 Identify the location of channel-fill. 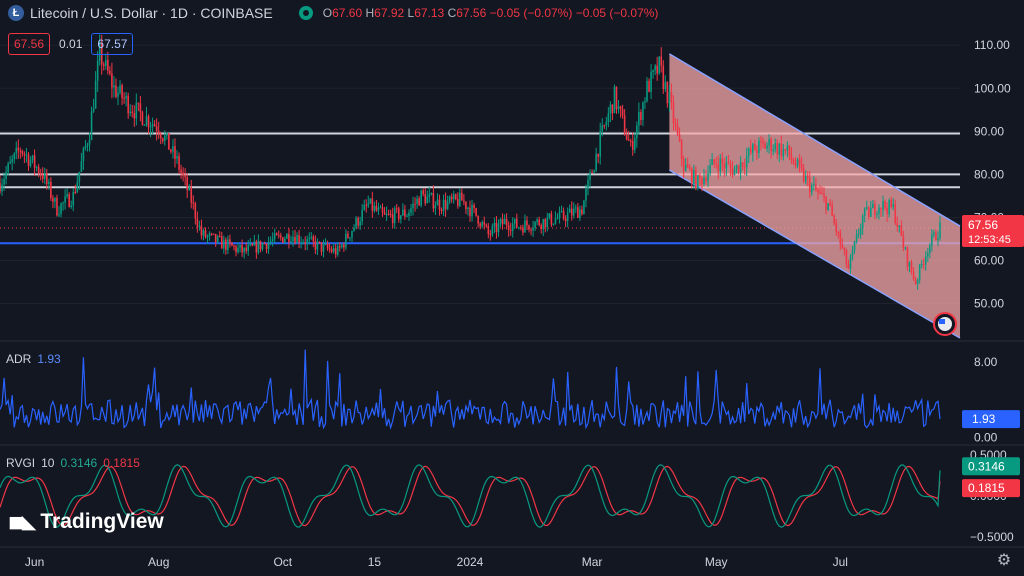
(814, 195).